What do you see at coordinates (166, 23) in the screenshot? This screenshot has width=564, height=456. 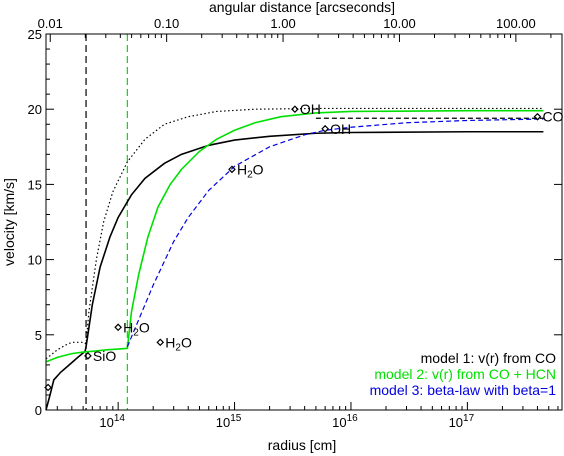 I see `x2-tick-label: 0.10` at bounding box center [166, 23].